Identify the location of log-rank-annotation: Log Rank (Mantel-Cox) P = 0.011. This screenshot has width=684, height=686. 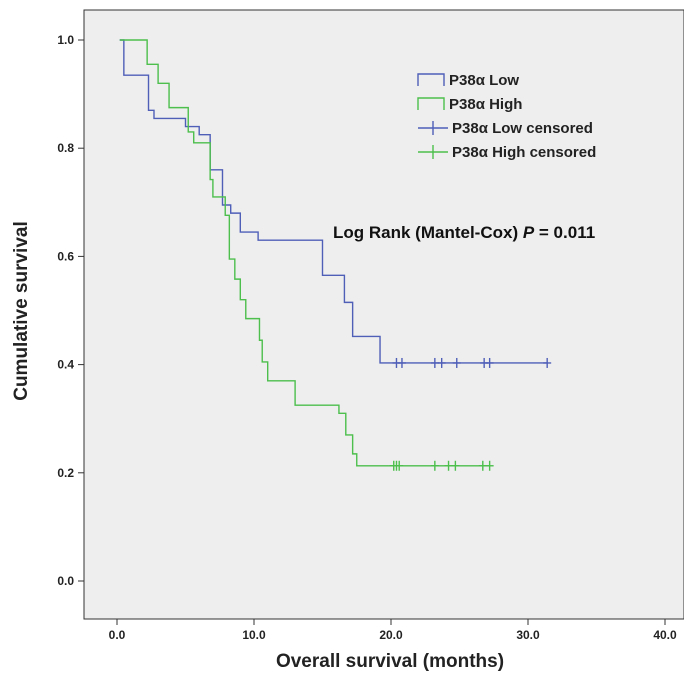
(464, 232).